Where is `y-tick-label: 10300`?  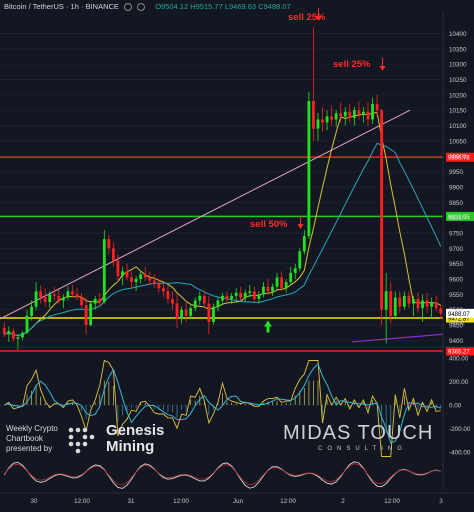 y-tick-label: 10300 is located at coordinates (458, 65).